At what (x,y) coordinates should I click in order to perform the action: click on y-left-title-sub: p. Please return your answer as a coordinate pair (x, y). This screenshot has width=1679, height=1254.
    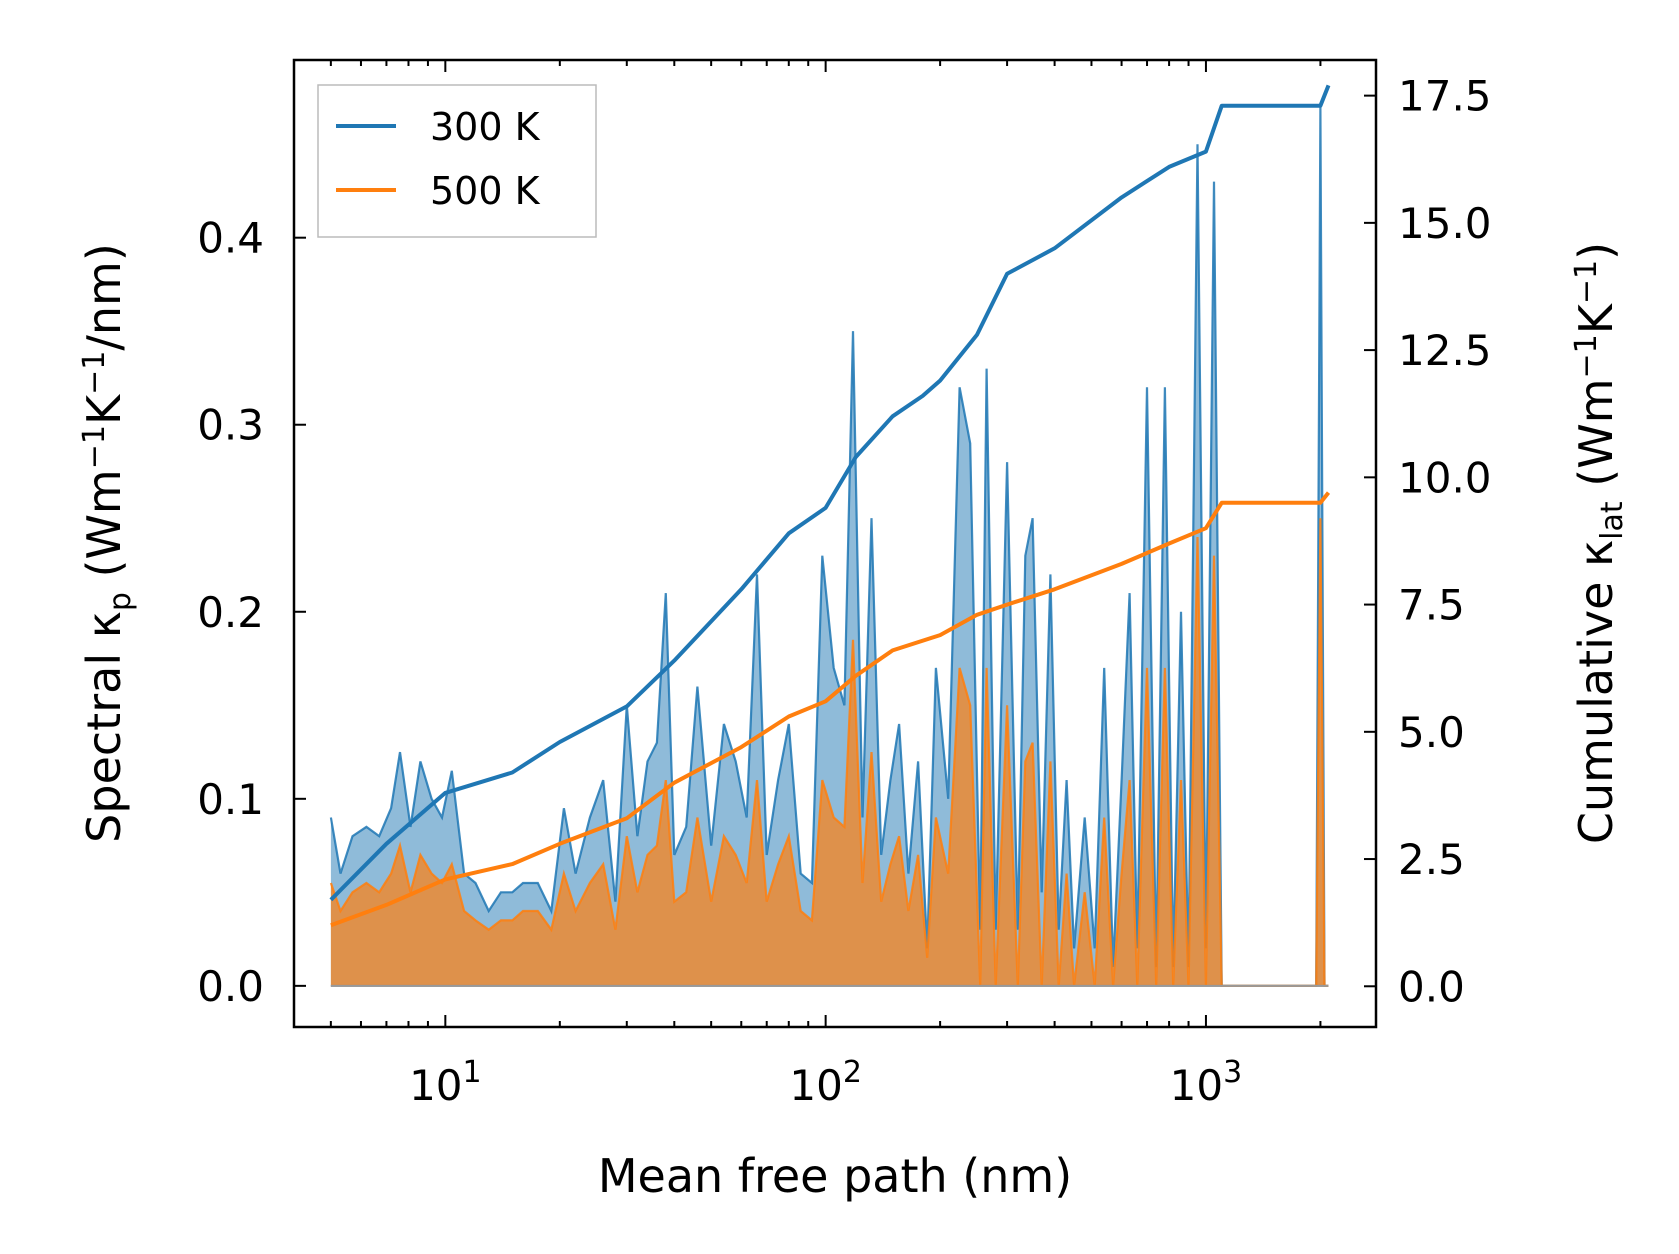
    Looking at the image, I should click on (120, 601).